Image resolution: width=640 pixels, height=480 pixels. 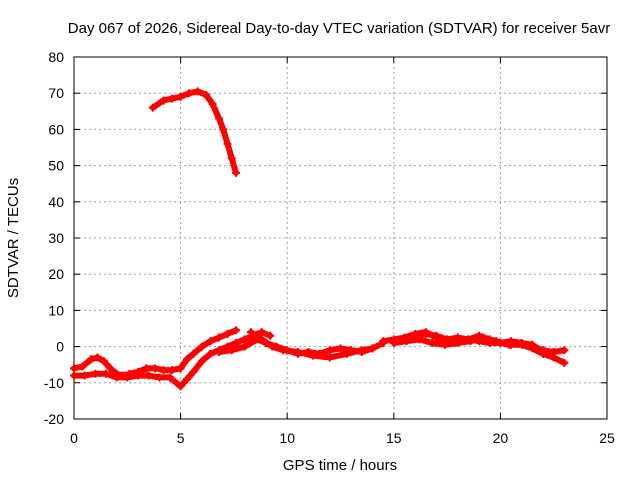 I want to click on x-axis-label: GPS time / hours, so click(x=340, y=465).